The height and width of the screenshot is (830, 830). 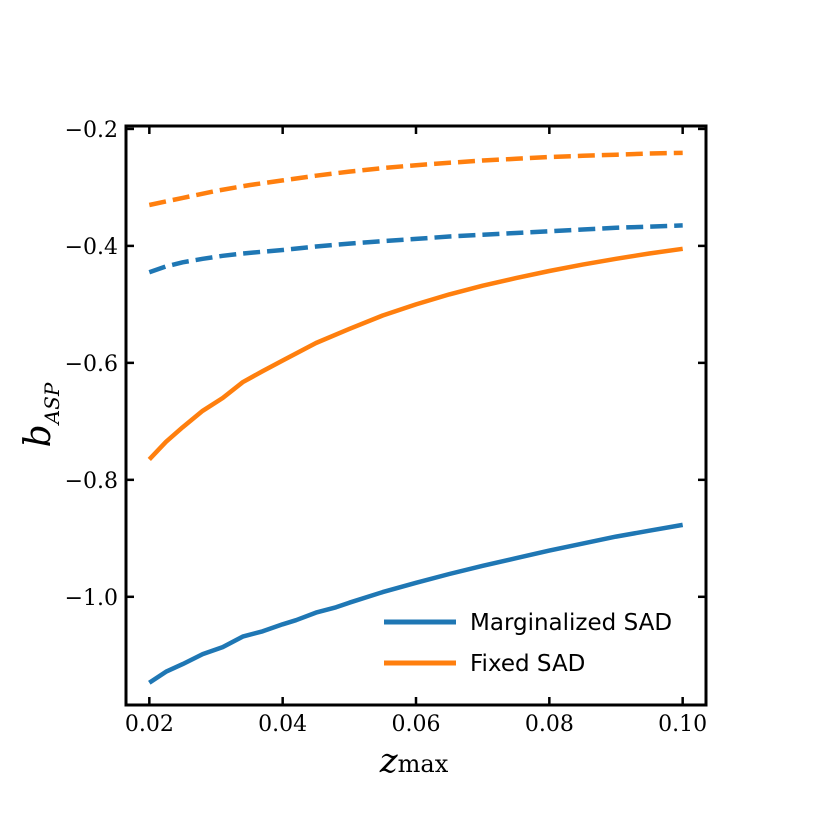 What do you see at coordinates (423, 764) in the screenshot?
I see `x-axis-label-sub: max` at bounding box center [423, 764].